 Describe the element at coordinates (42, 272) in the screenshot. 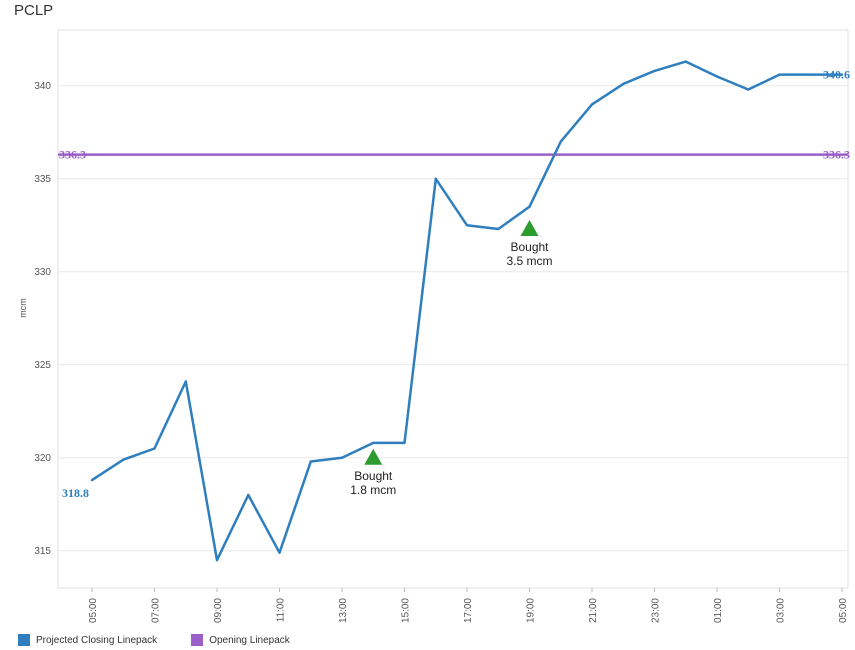

I see `y-tick-label: 330` at that location.